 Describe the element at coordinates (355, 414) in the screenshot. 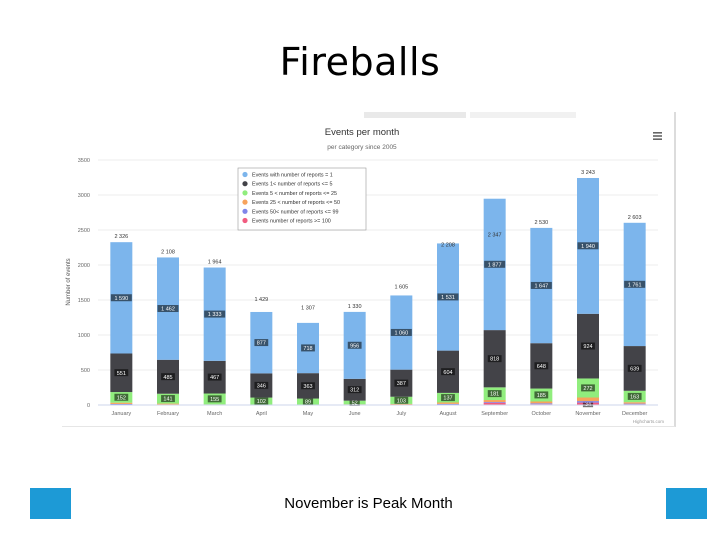

I see `x-tick-label: June` at that location.